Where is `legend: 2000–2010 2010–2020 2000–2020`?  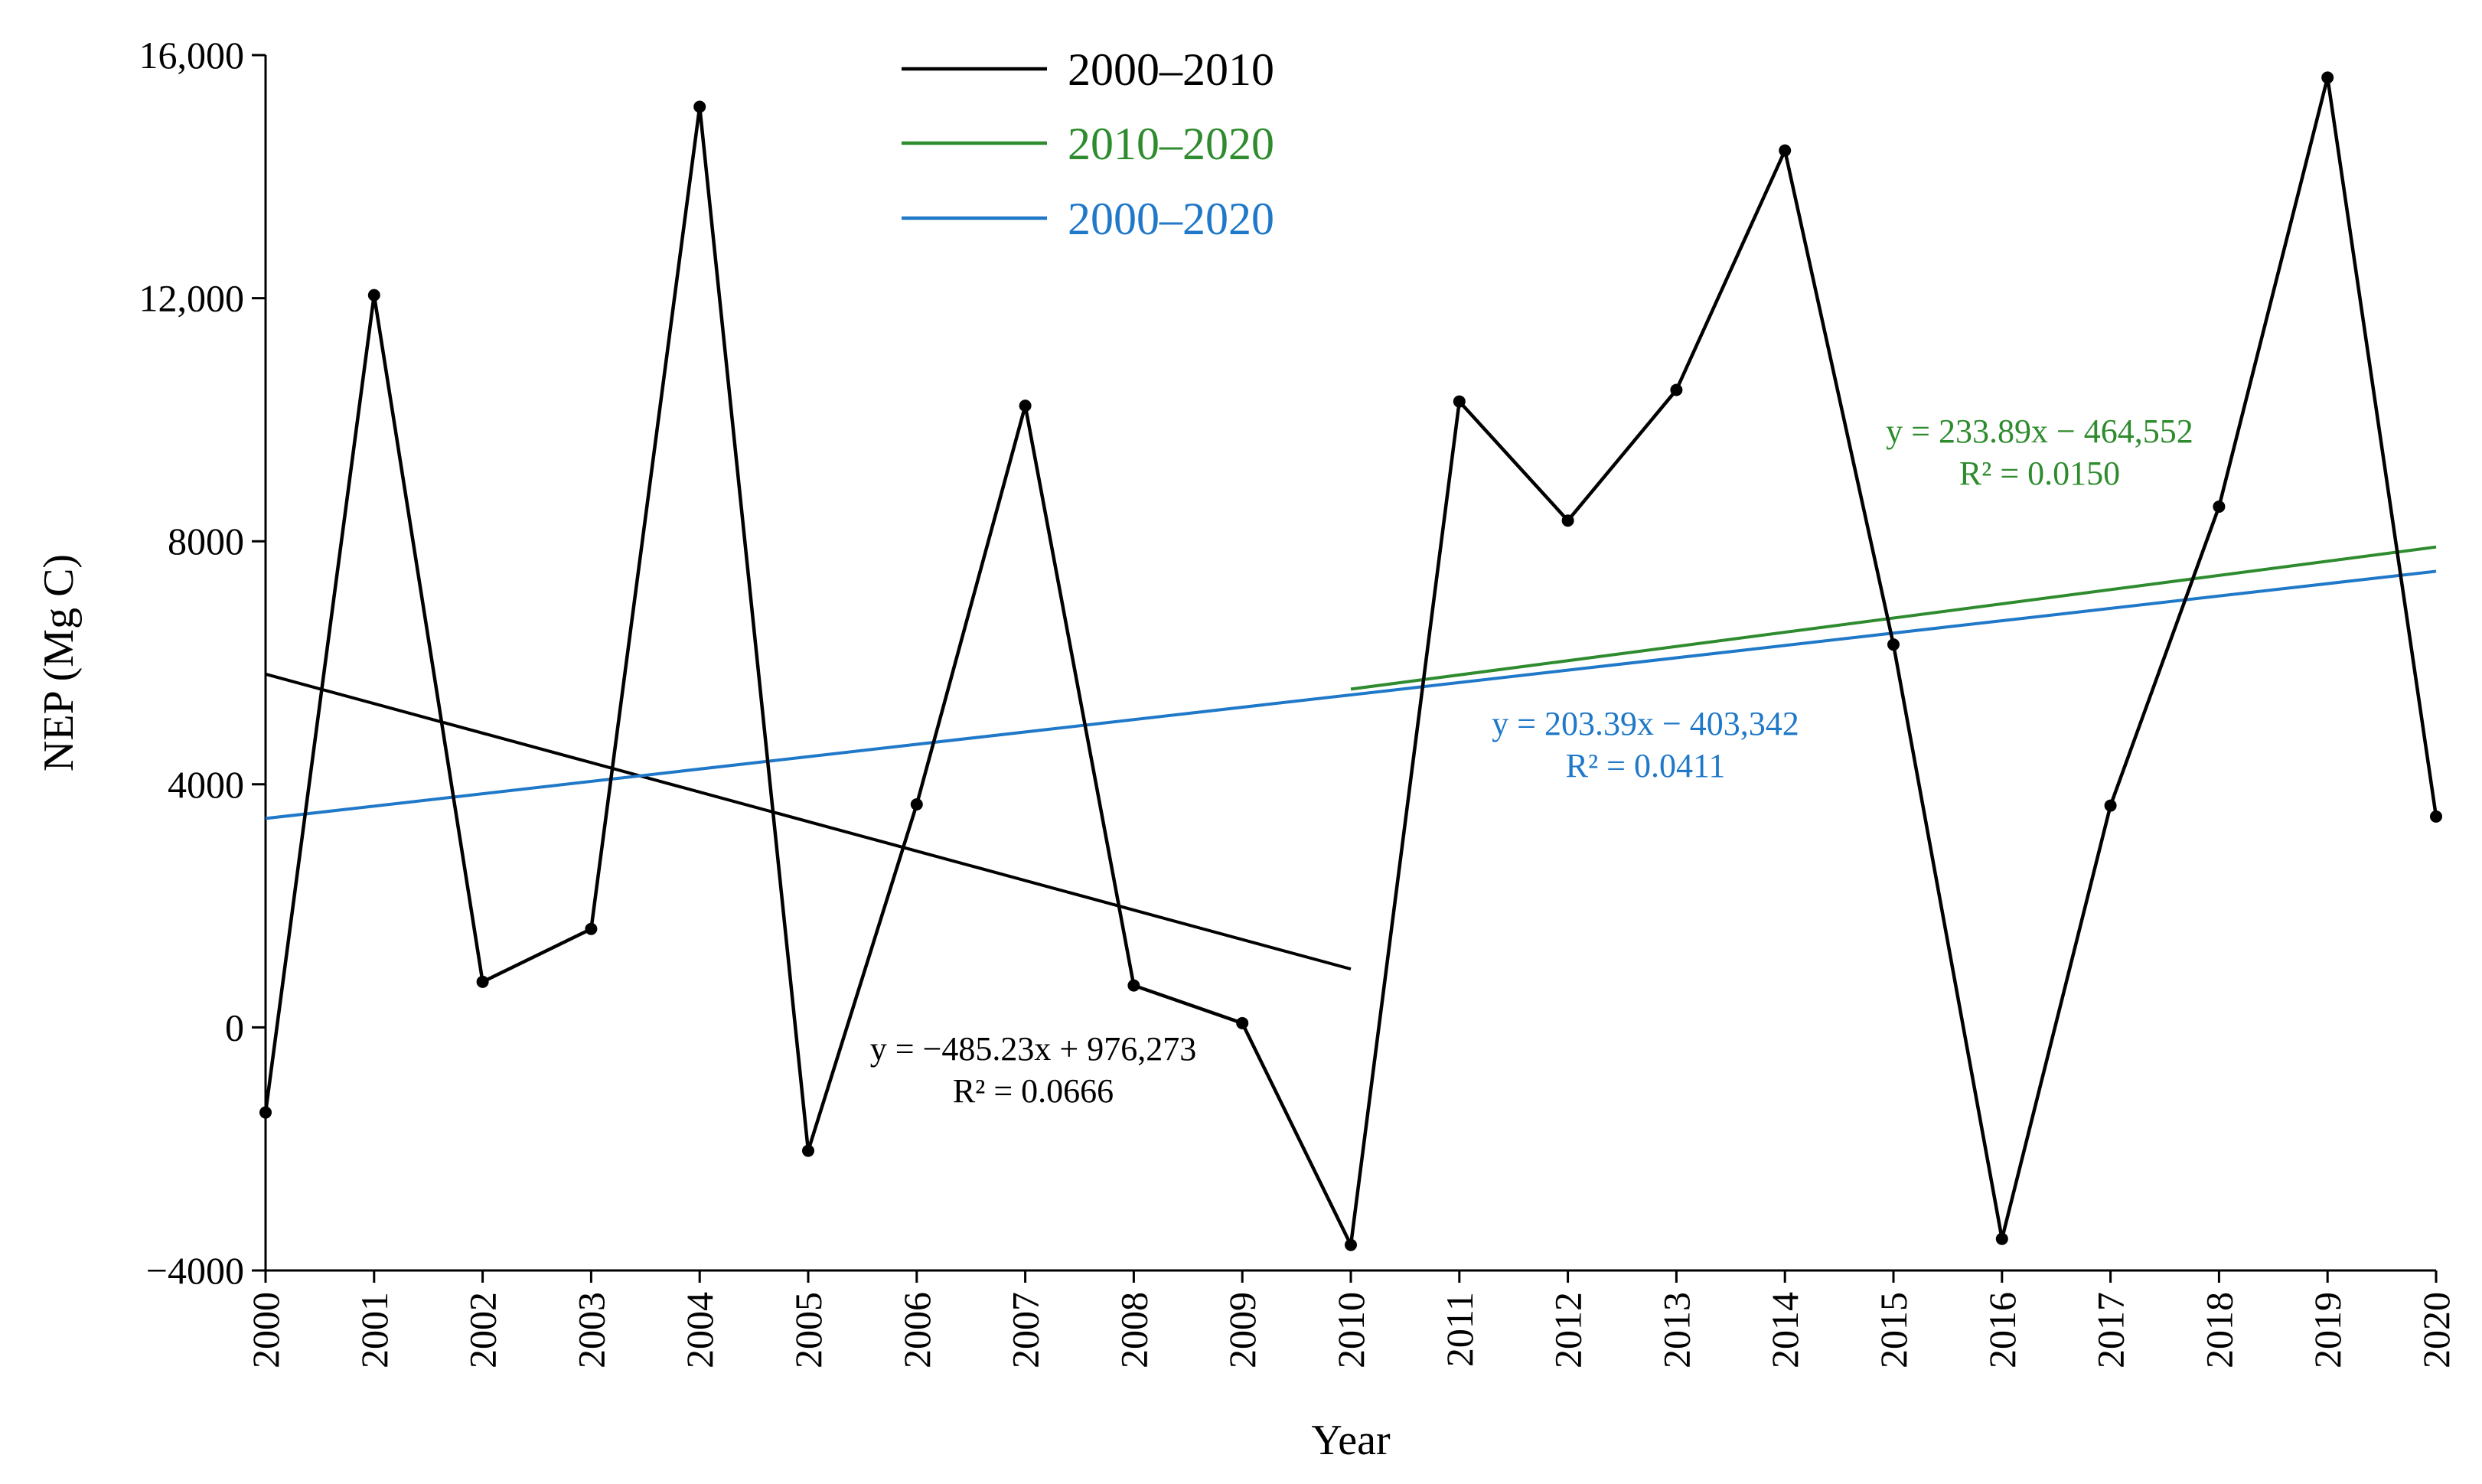
legend: 2000–2010 2010–2020 2000–2020 is located at coordinates (1088, 144).